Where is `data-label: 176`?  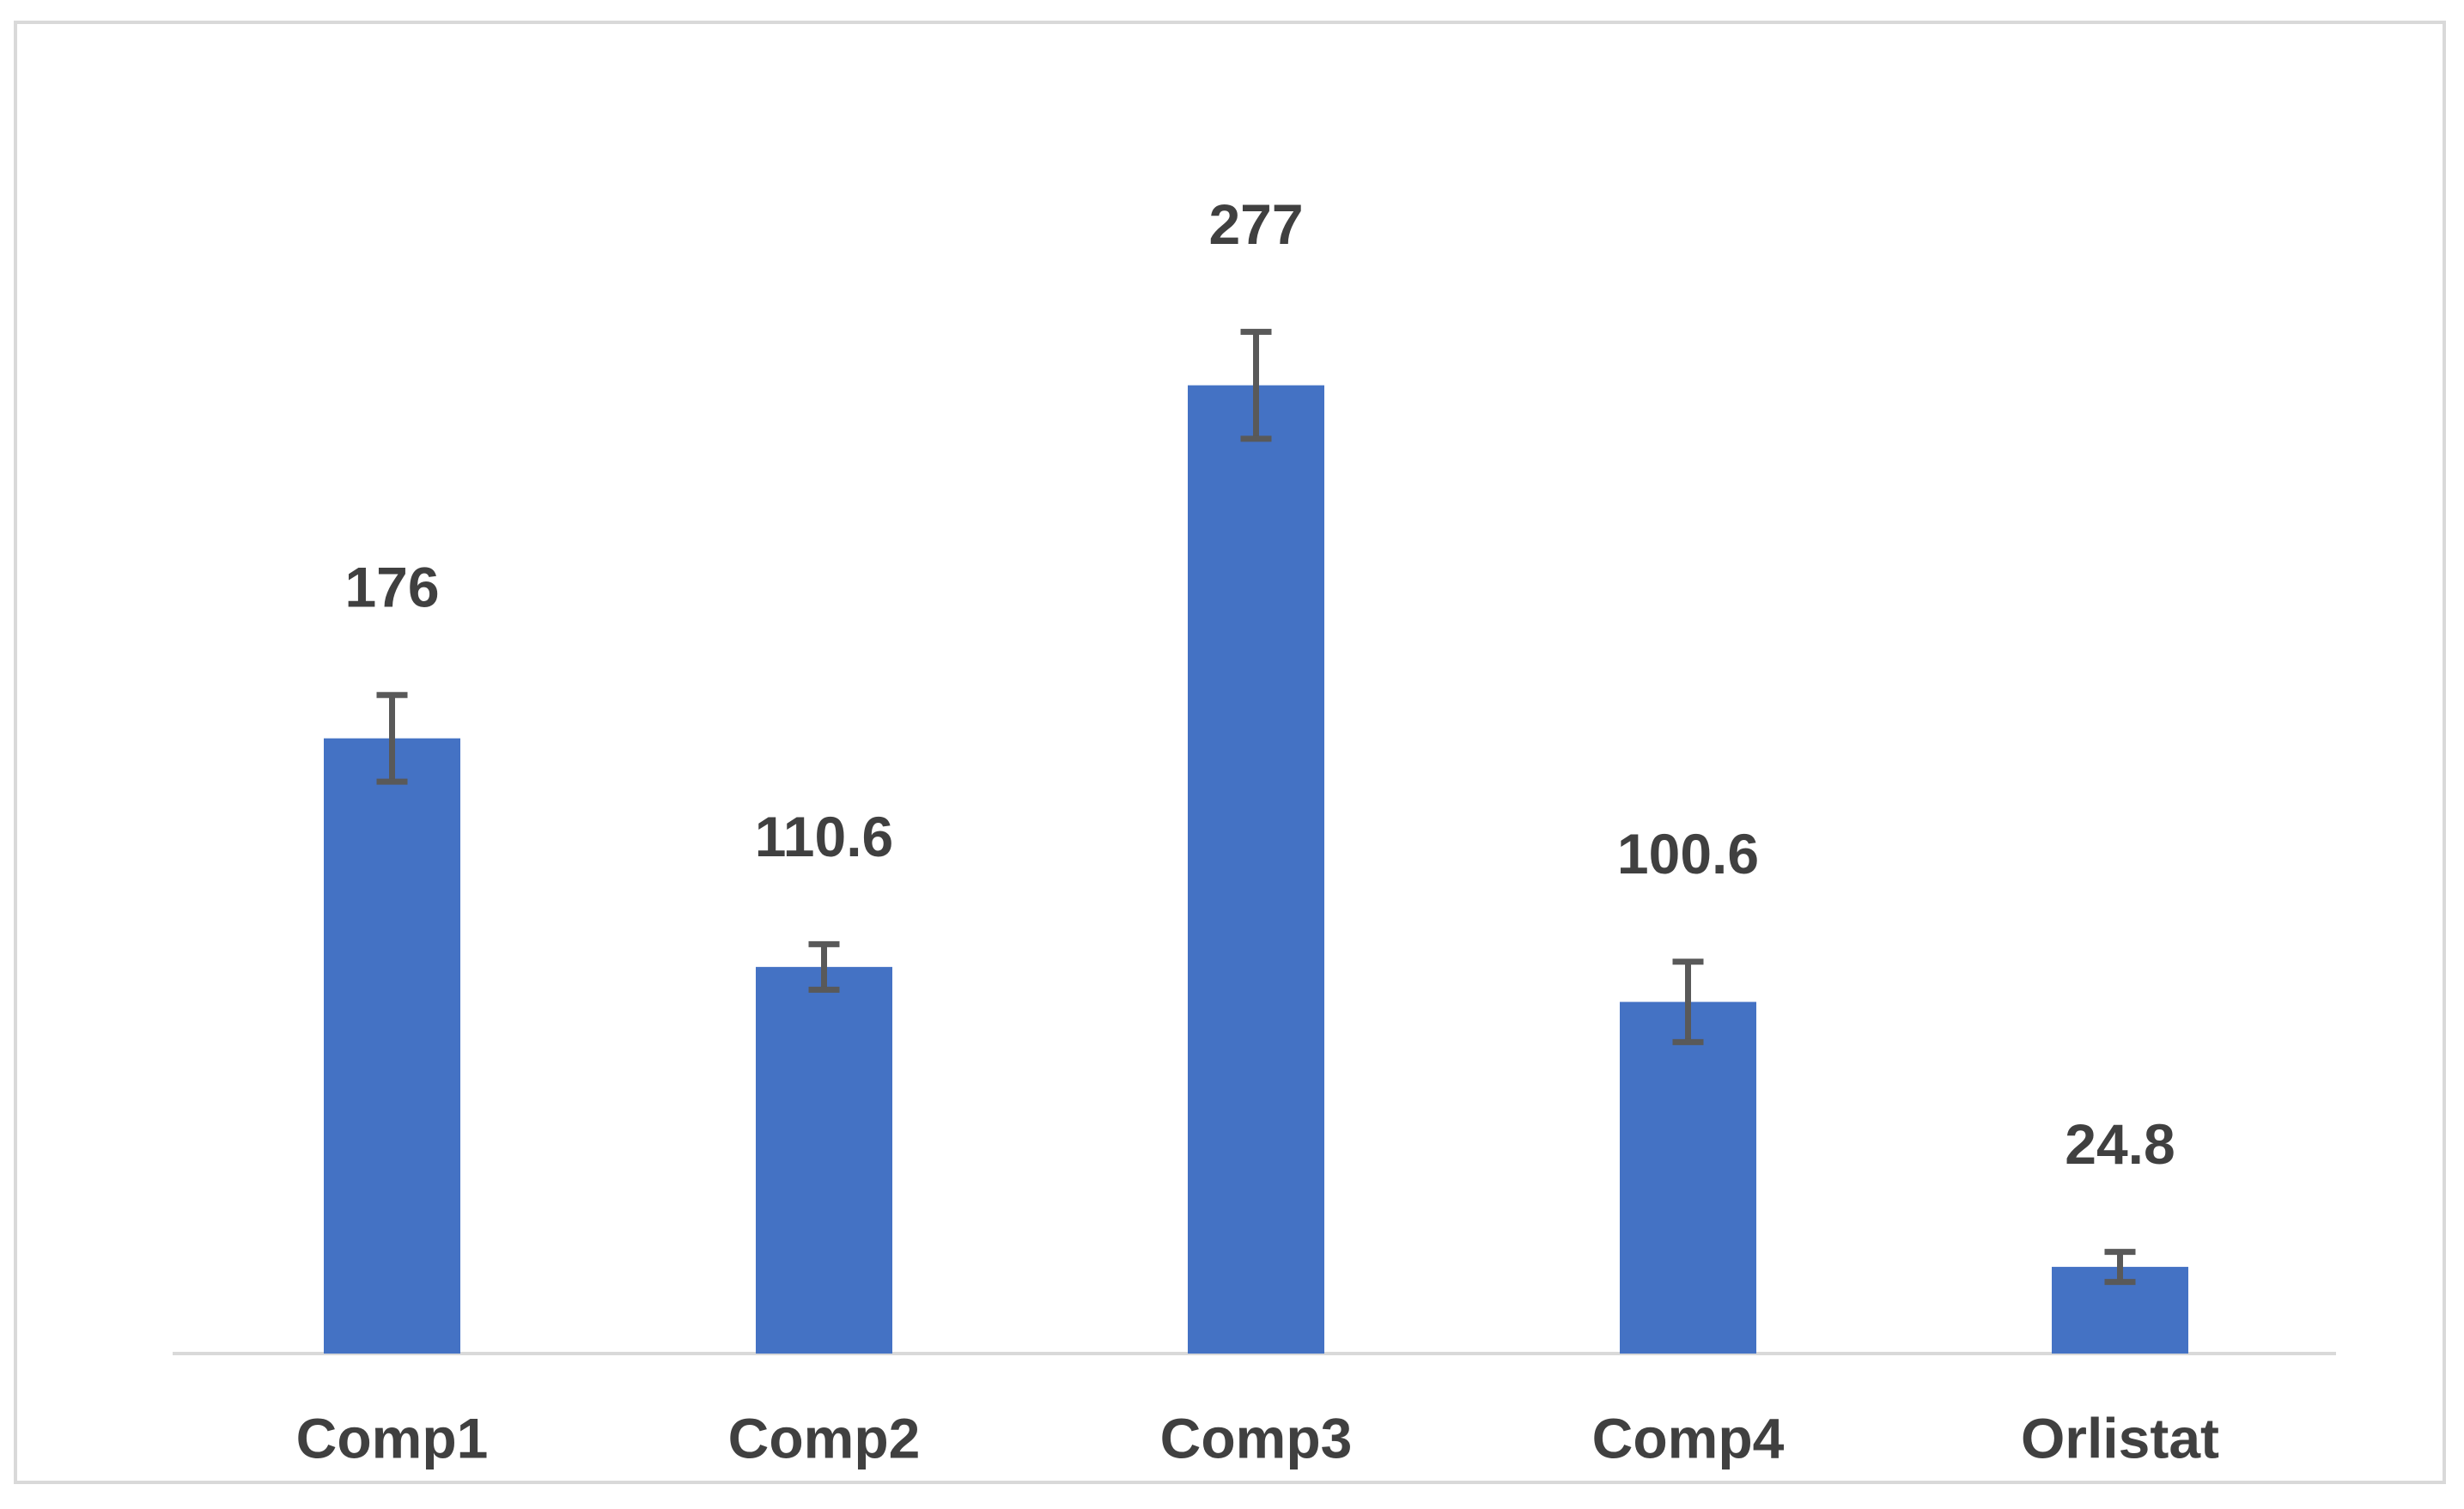
data-label: 176 is located at coordinates (391, 588).